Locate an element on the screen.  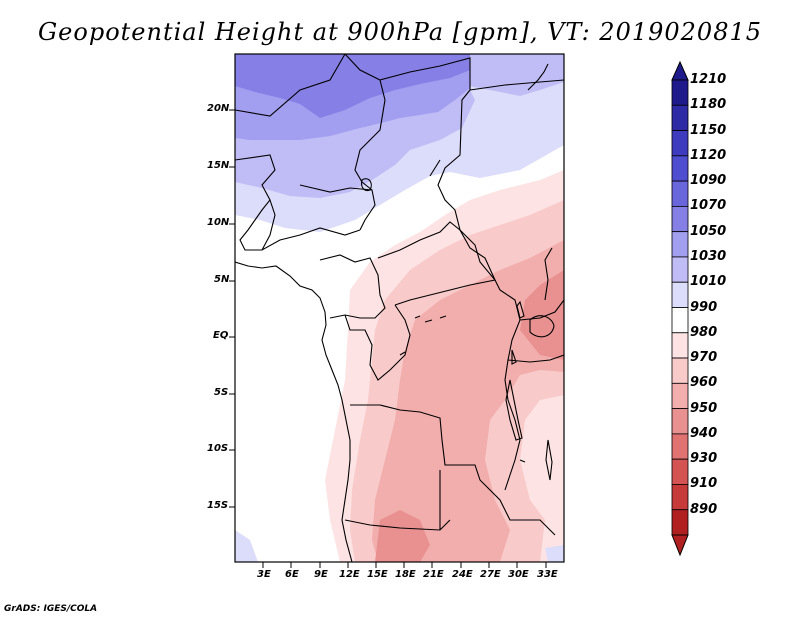
colorbar-label: 970 is located at coordinates (704, 358).